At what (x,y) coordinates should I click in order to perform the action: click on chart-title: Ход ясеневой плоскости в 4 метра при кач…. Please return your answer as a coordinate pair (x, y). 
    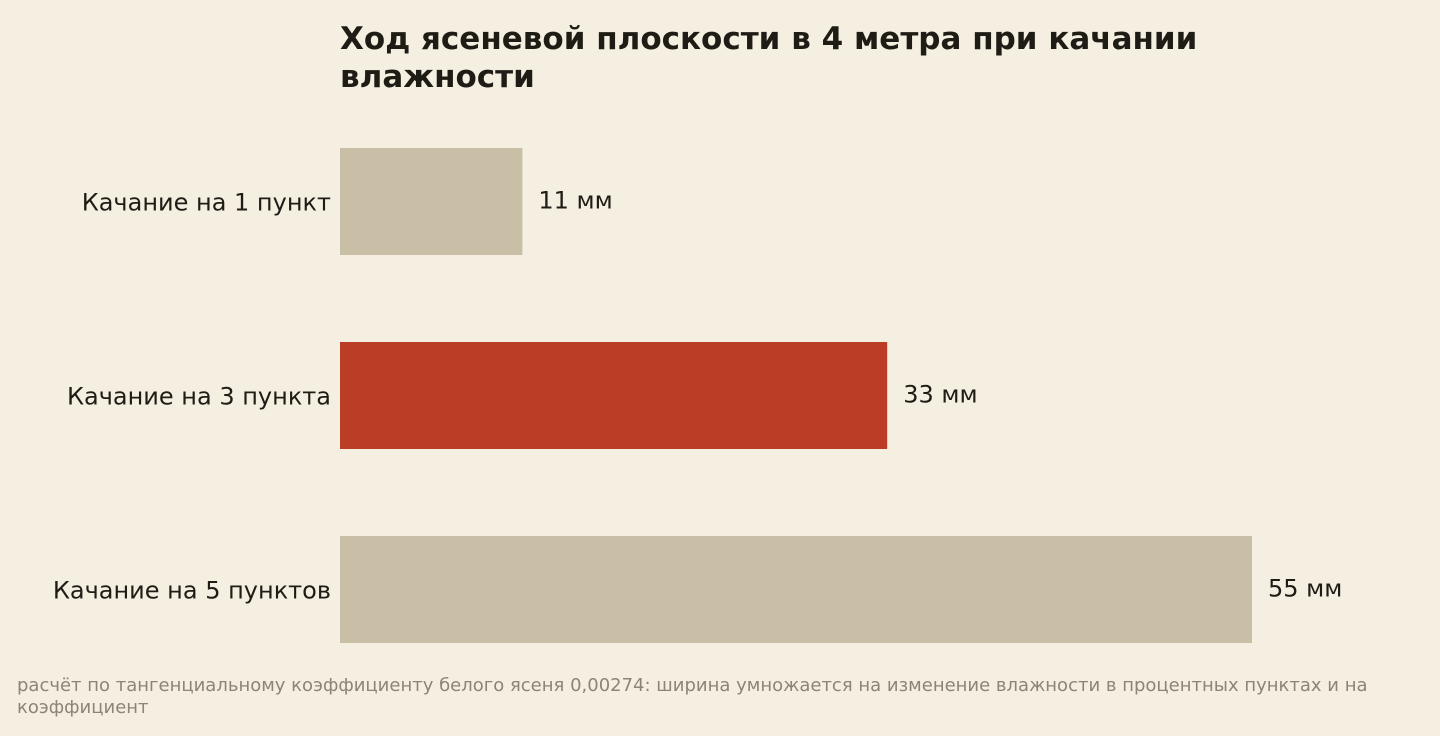
    Looking at the image, I should click on (769, 58).